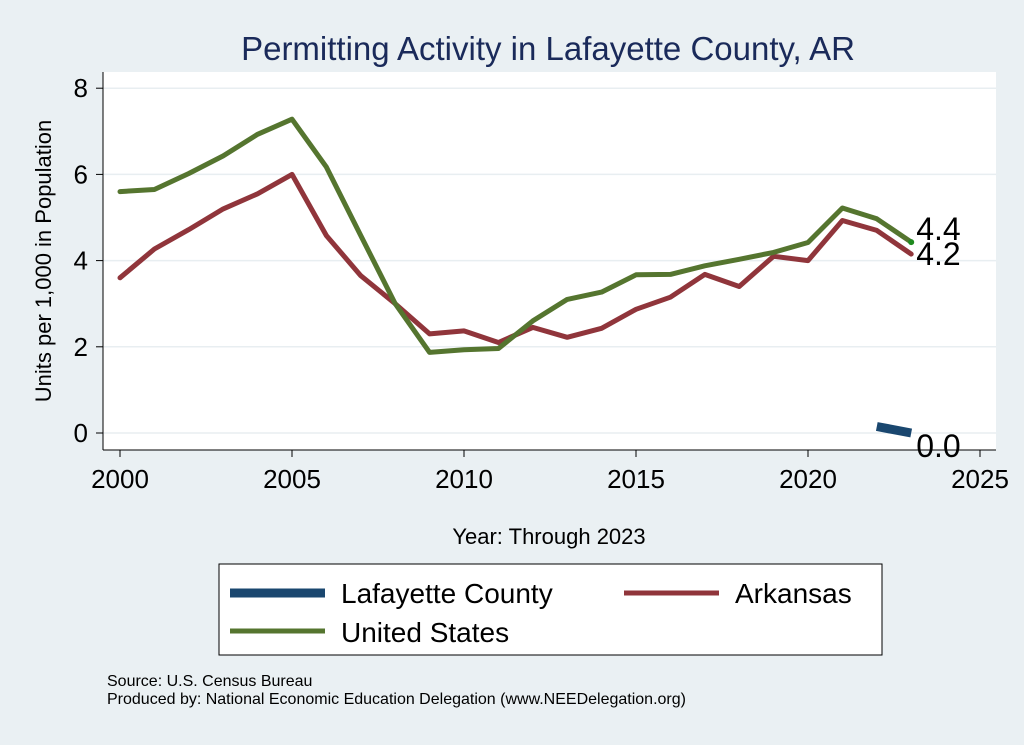 The image size is (1024, 745). What do you see at coordinates (210, 681) in the screenshot?
I see `source-text: Source: U.S. Census Bureau` at bounding box center [210, 681].